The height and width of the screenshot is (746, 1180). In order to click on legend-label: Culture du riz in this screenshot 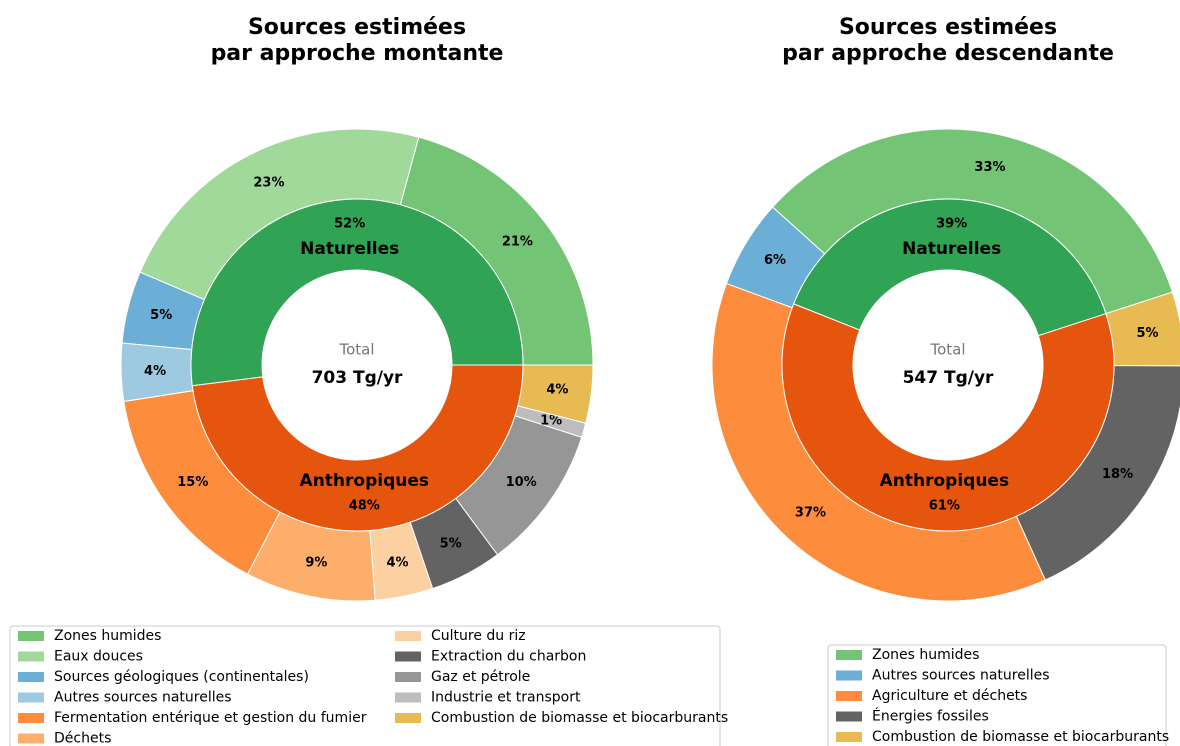, I will do `click(478, 636)`.